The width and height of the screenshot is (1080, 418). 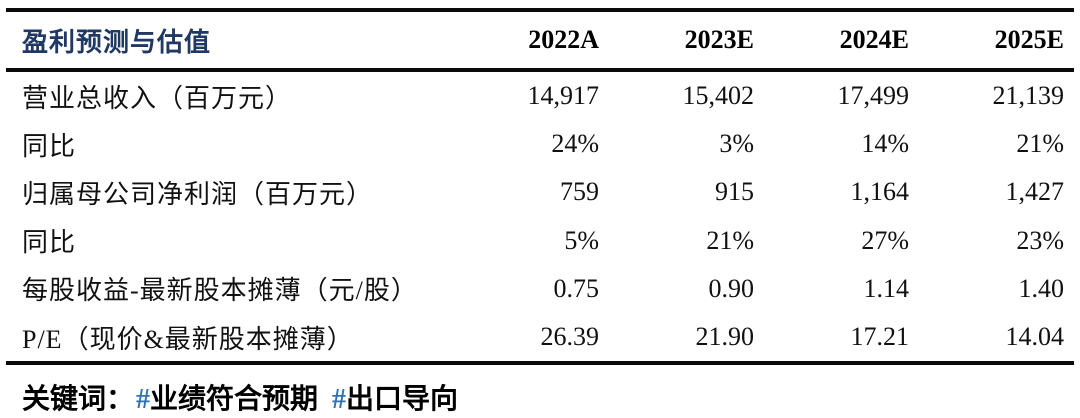 I want to click on row-label: 每股收益-最新股本摊薄（元/股）, so click(x=220, y=291).